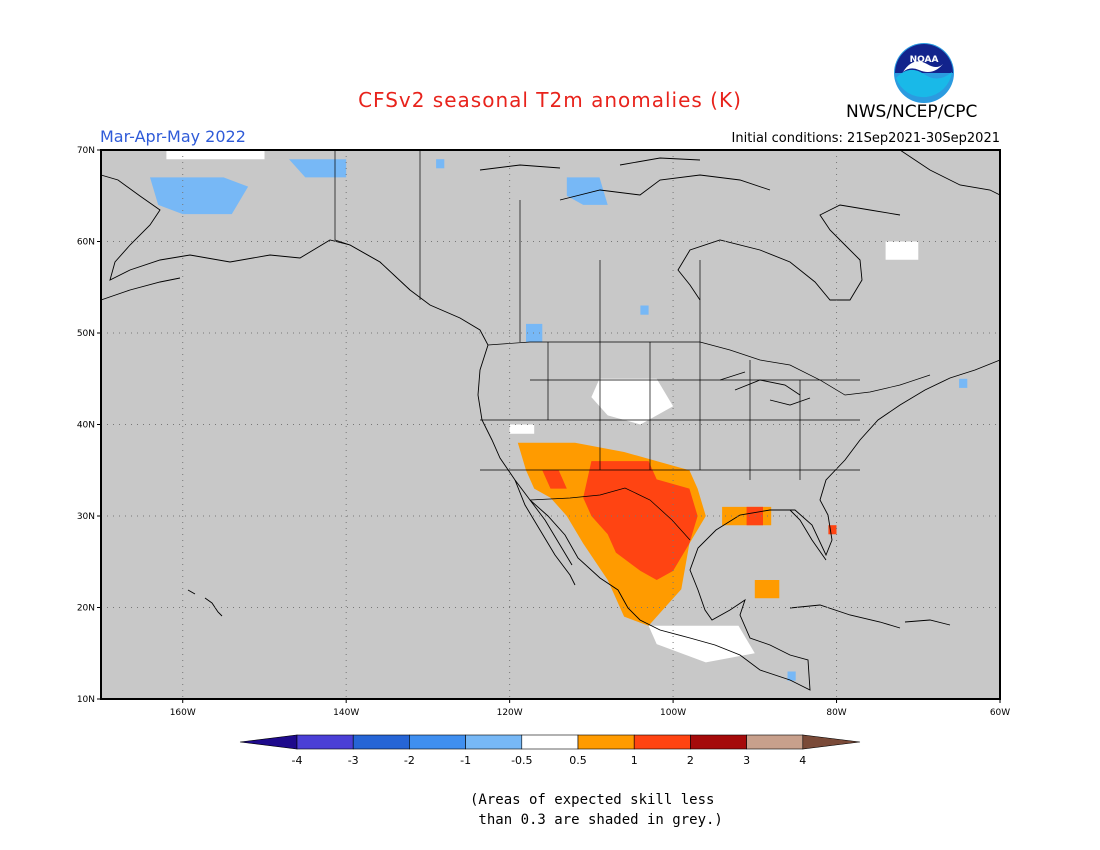  Describe the element at coordinates (625, 179) in the screenshot. I see `arctic-islands` at that location.